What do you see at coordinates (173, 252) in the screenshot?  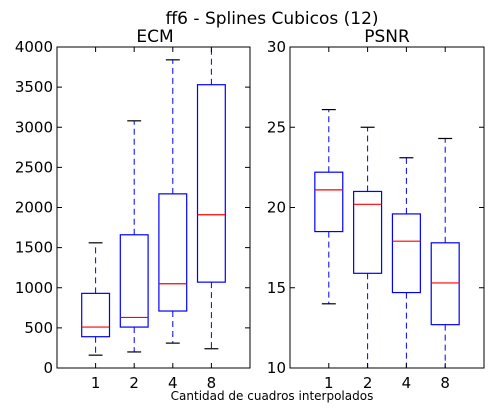 I see `ecm-box-4-iqr` at bounding box center [173, 252].